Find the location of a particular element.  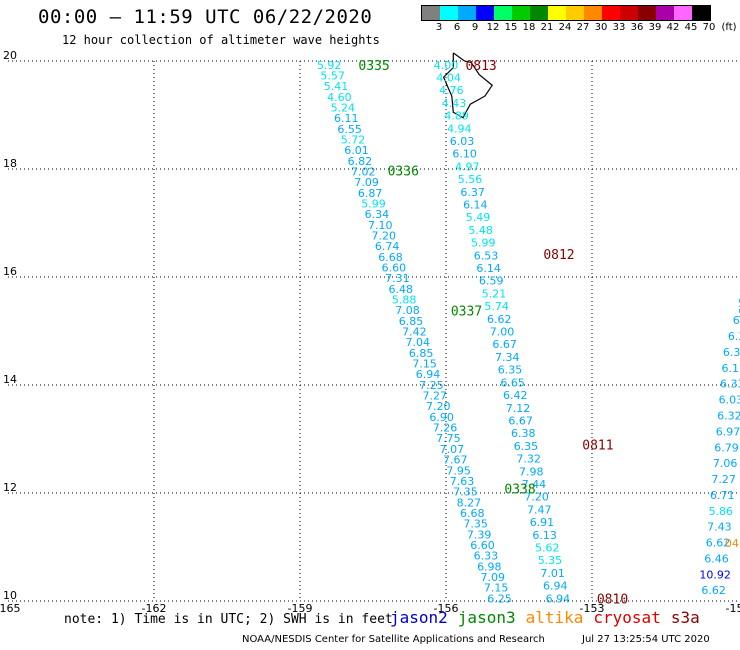

wave-height-label: 5.57 is located at coordinates (332, 75).